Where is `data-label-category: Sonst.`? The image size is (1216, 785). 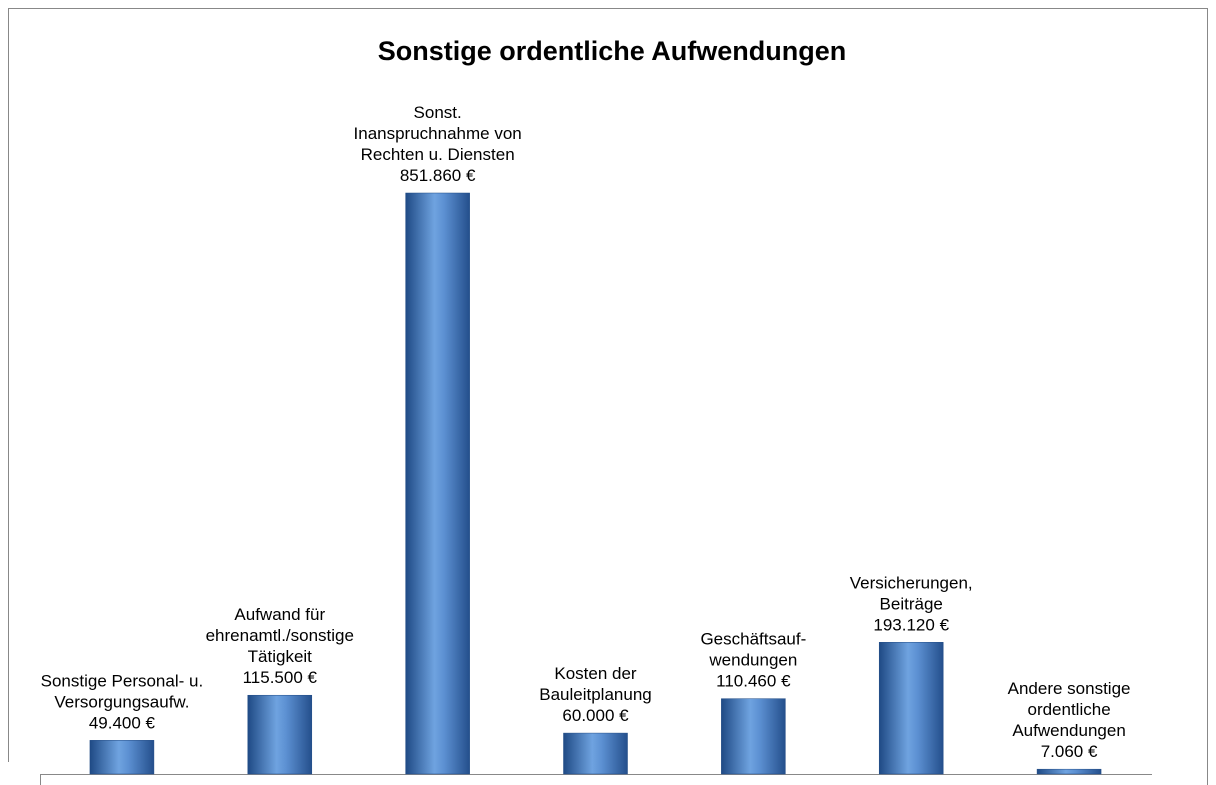 data-label-category: Sonst. is located at coordinates (438, 112).